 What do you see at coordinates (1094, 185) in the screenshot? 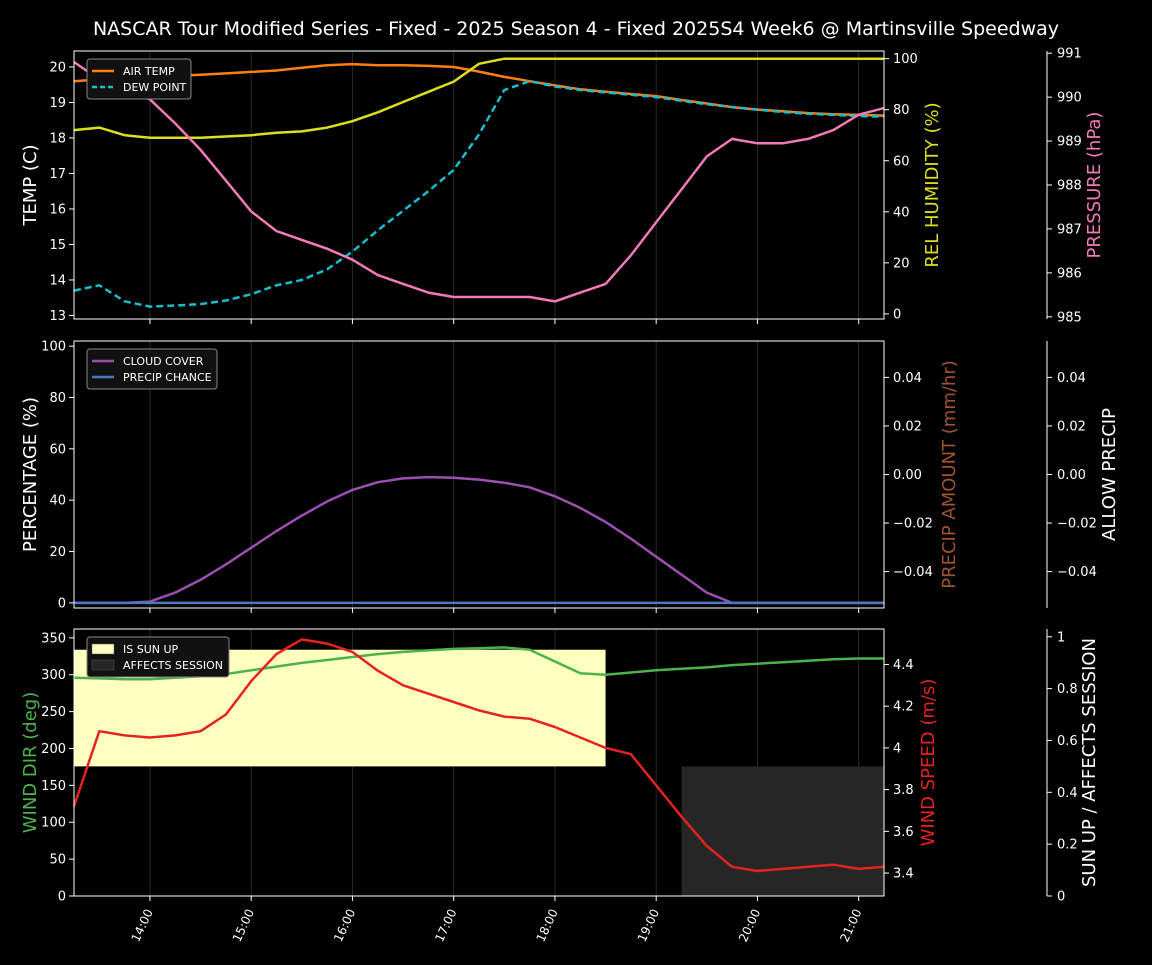
I see `axis-label: PRESSURE (hPa)` at bounding box center [1094, 185].